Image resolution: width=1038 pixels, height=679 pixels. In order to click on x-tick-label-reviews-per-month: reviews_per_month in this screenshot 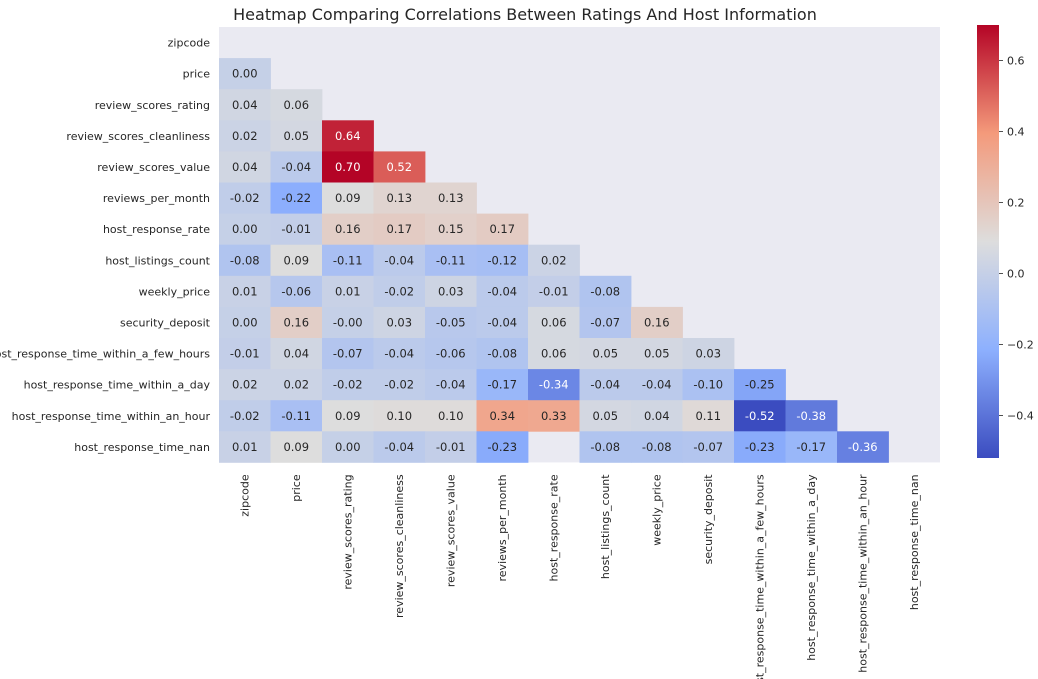, I will do `click(502, 527)`.